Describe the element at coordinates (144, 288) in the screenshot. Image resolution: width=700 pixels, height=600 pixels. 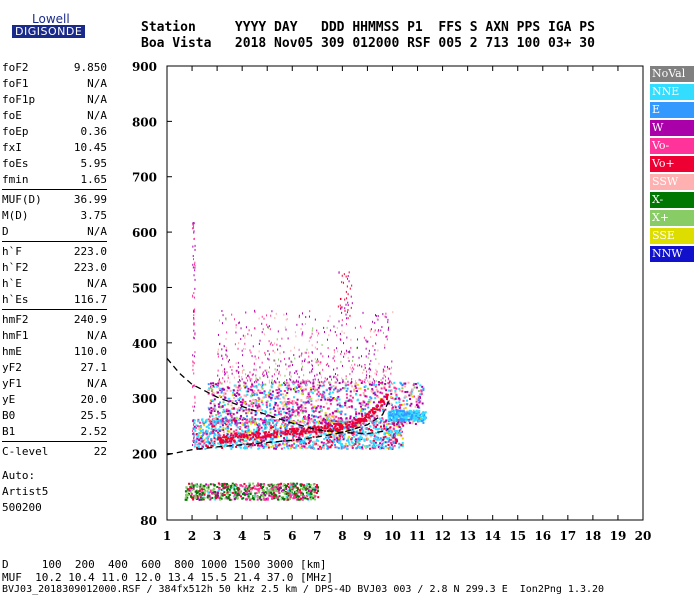
I see `y-tick-label: 500` at that location.